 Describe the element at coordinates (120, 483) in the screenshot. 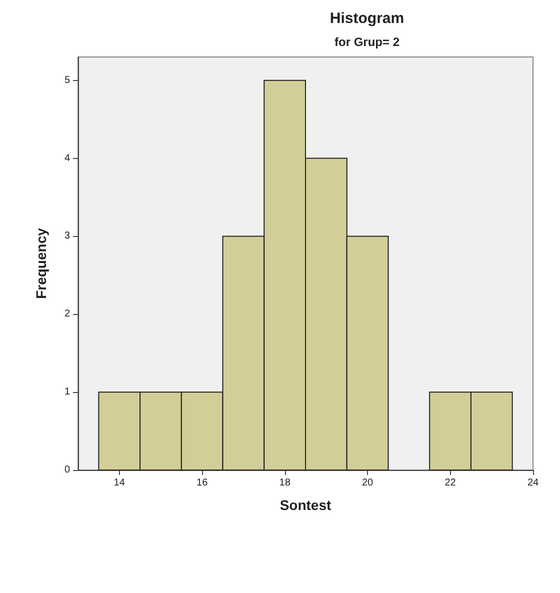

I see `x-tick-label: 14` at that location.